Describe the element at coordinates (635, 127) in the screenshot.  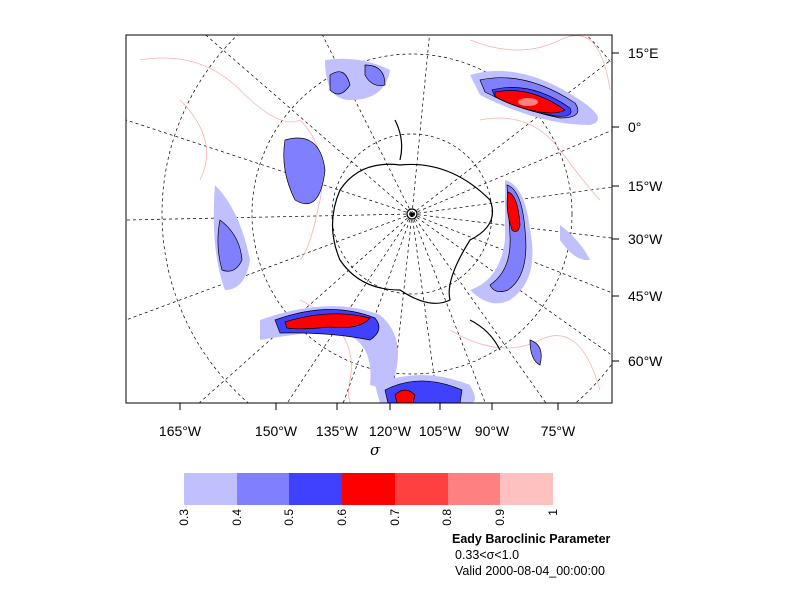
I see `y-tick-label: 0°` at that location.